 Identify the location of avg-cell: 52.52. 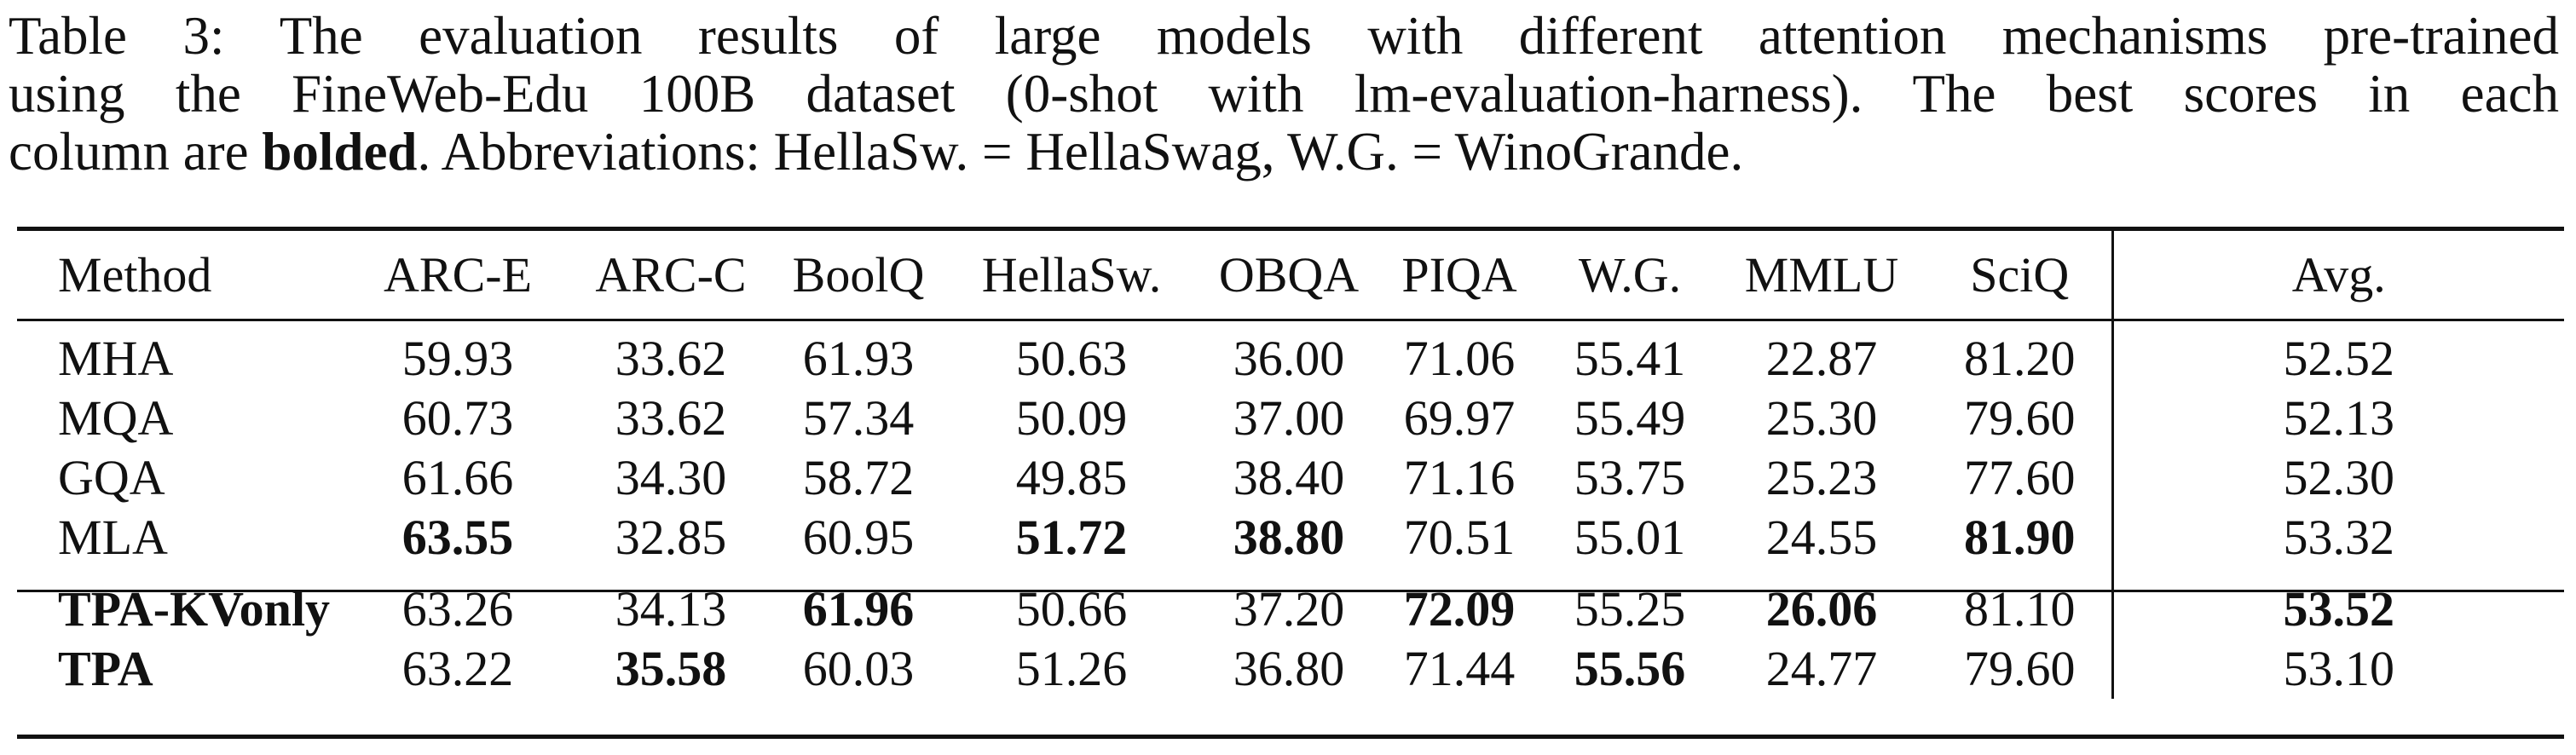
(2339, 358).